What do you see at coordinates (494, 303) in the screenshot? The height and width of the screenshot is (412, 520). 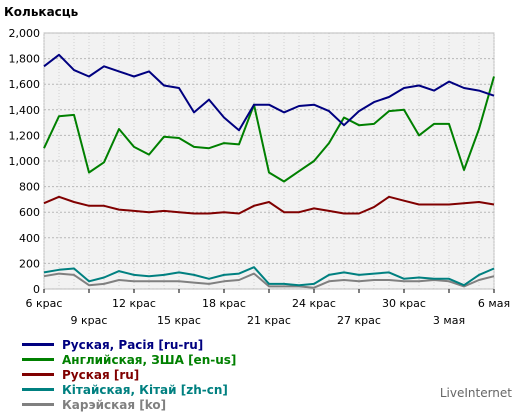 I see `x-tick-label: 6 мая` at bounding box center [494, 303].